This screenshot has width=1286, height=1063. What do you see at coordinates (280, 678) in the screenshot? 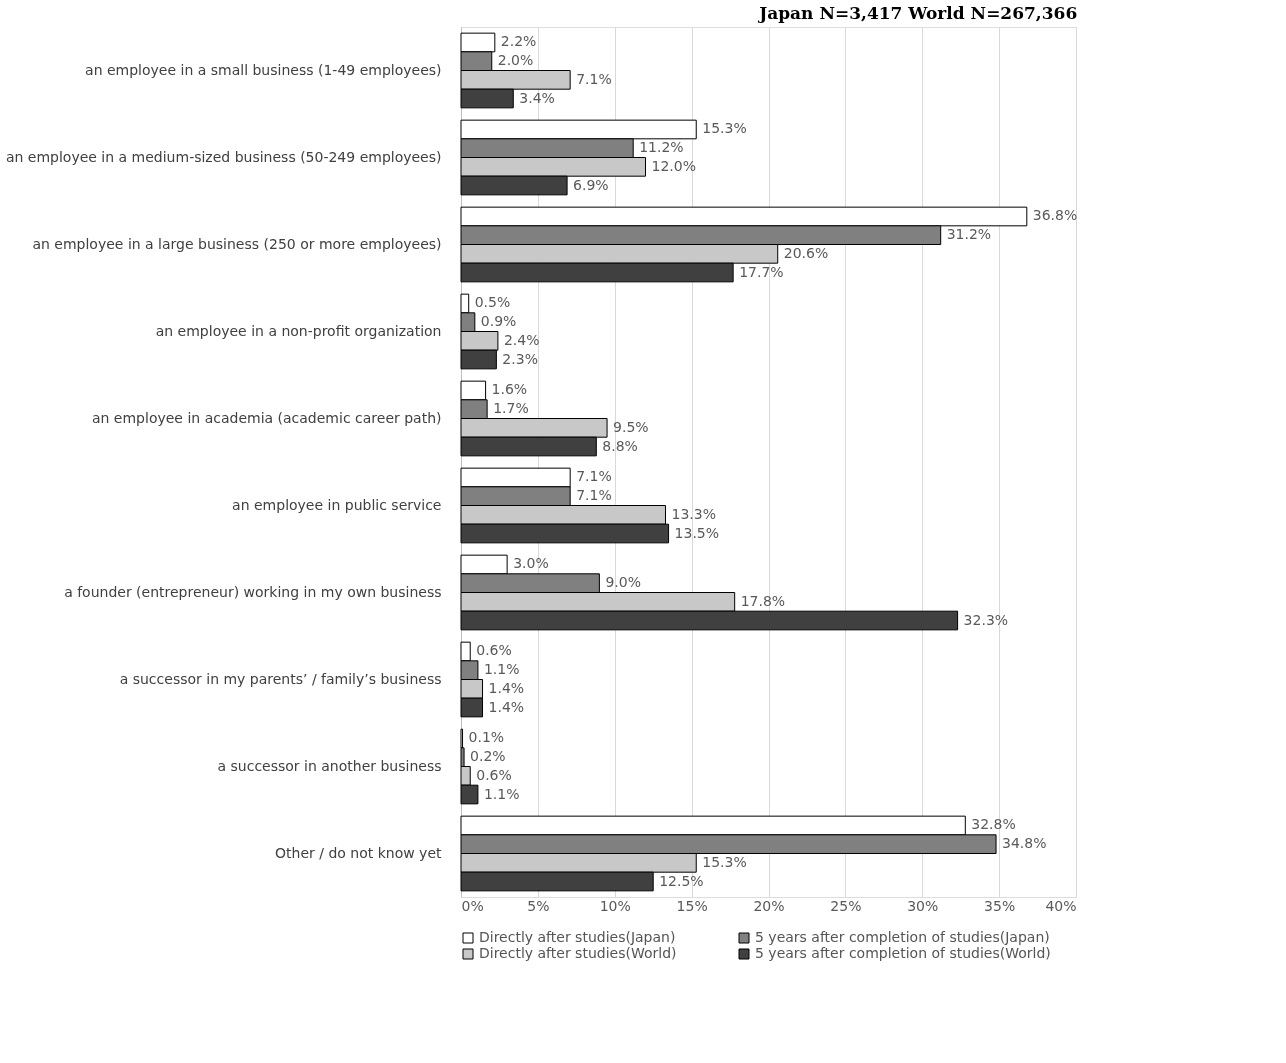
I see `y-tick-label: a successor in my parents’ / family’s business` at bounding box center [280, 678].